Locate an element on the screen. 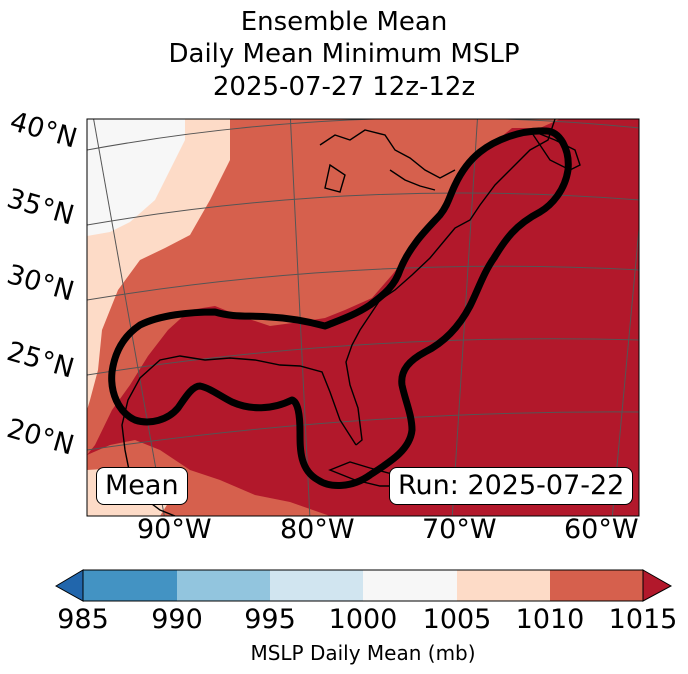 The width and height of the screenshot is (688, 674). colorbar-tick-1000: 1000 is located at coordinates (363, 619).